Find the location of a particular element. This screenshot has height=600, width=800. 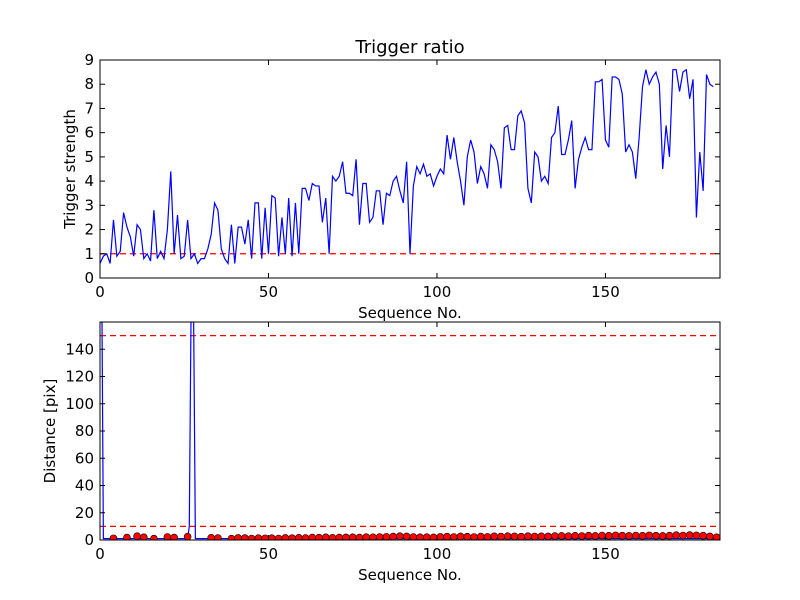

y-tick-label: 6 is located at coordinates (89, 133).